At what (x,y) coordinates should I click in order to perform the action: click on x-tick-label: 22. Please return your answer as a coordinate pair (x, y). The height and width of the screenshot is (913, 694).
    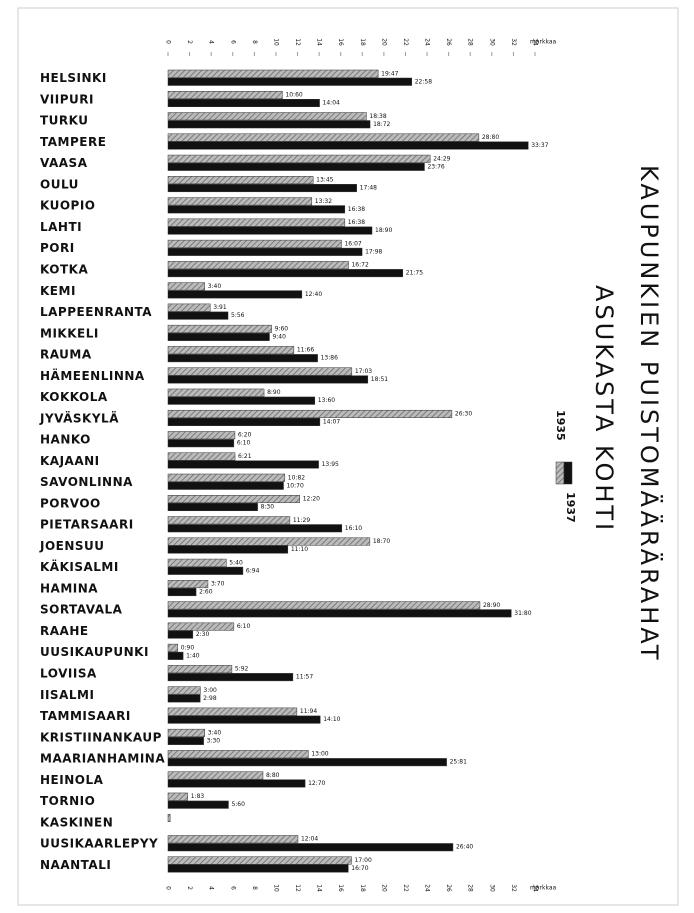
    Looking at the image, I should click on (405, 888).